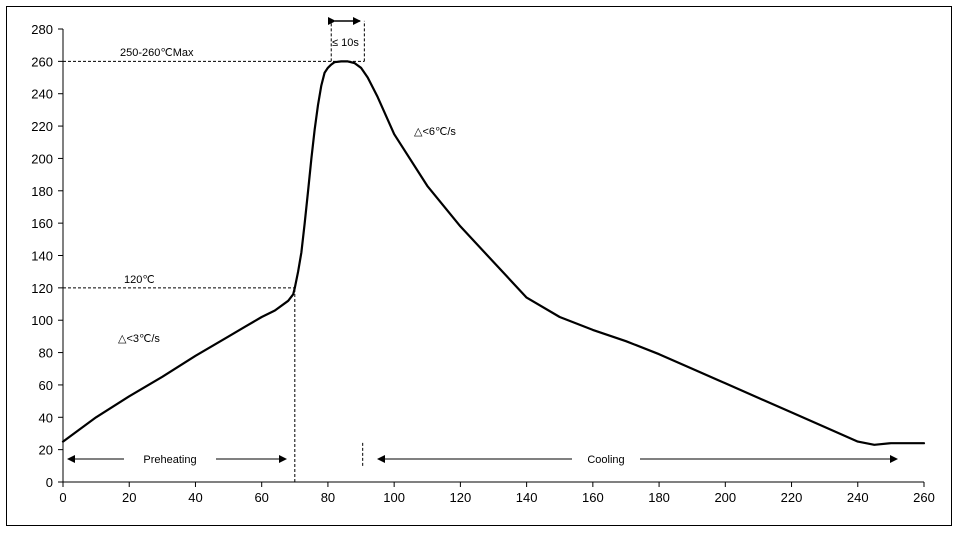  I want to click on x-tick-label: 180, so click(659, 497).